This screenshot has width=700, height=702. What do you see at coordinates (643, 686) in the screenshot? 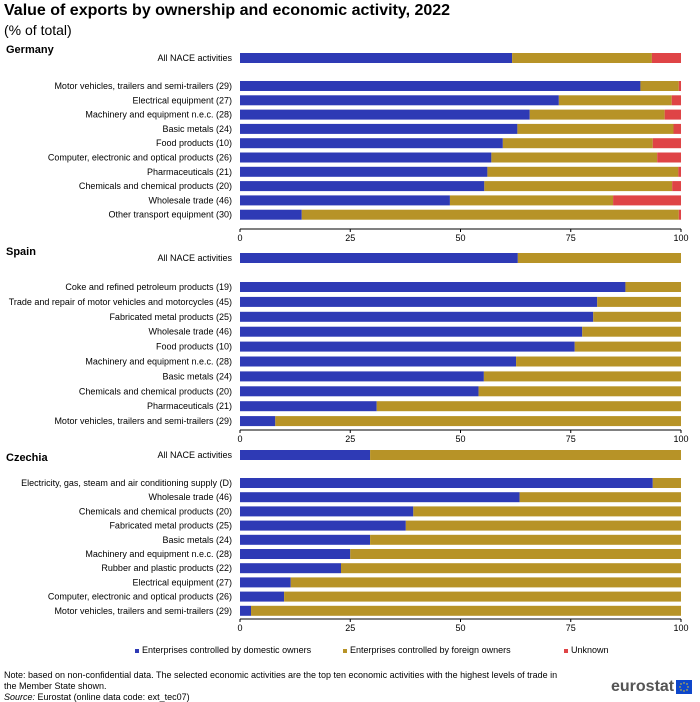
I see `logo-text: eurostat` at bounding box center [643, 686].